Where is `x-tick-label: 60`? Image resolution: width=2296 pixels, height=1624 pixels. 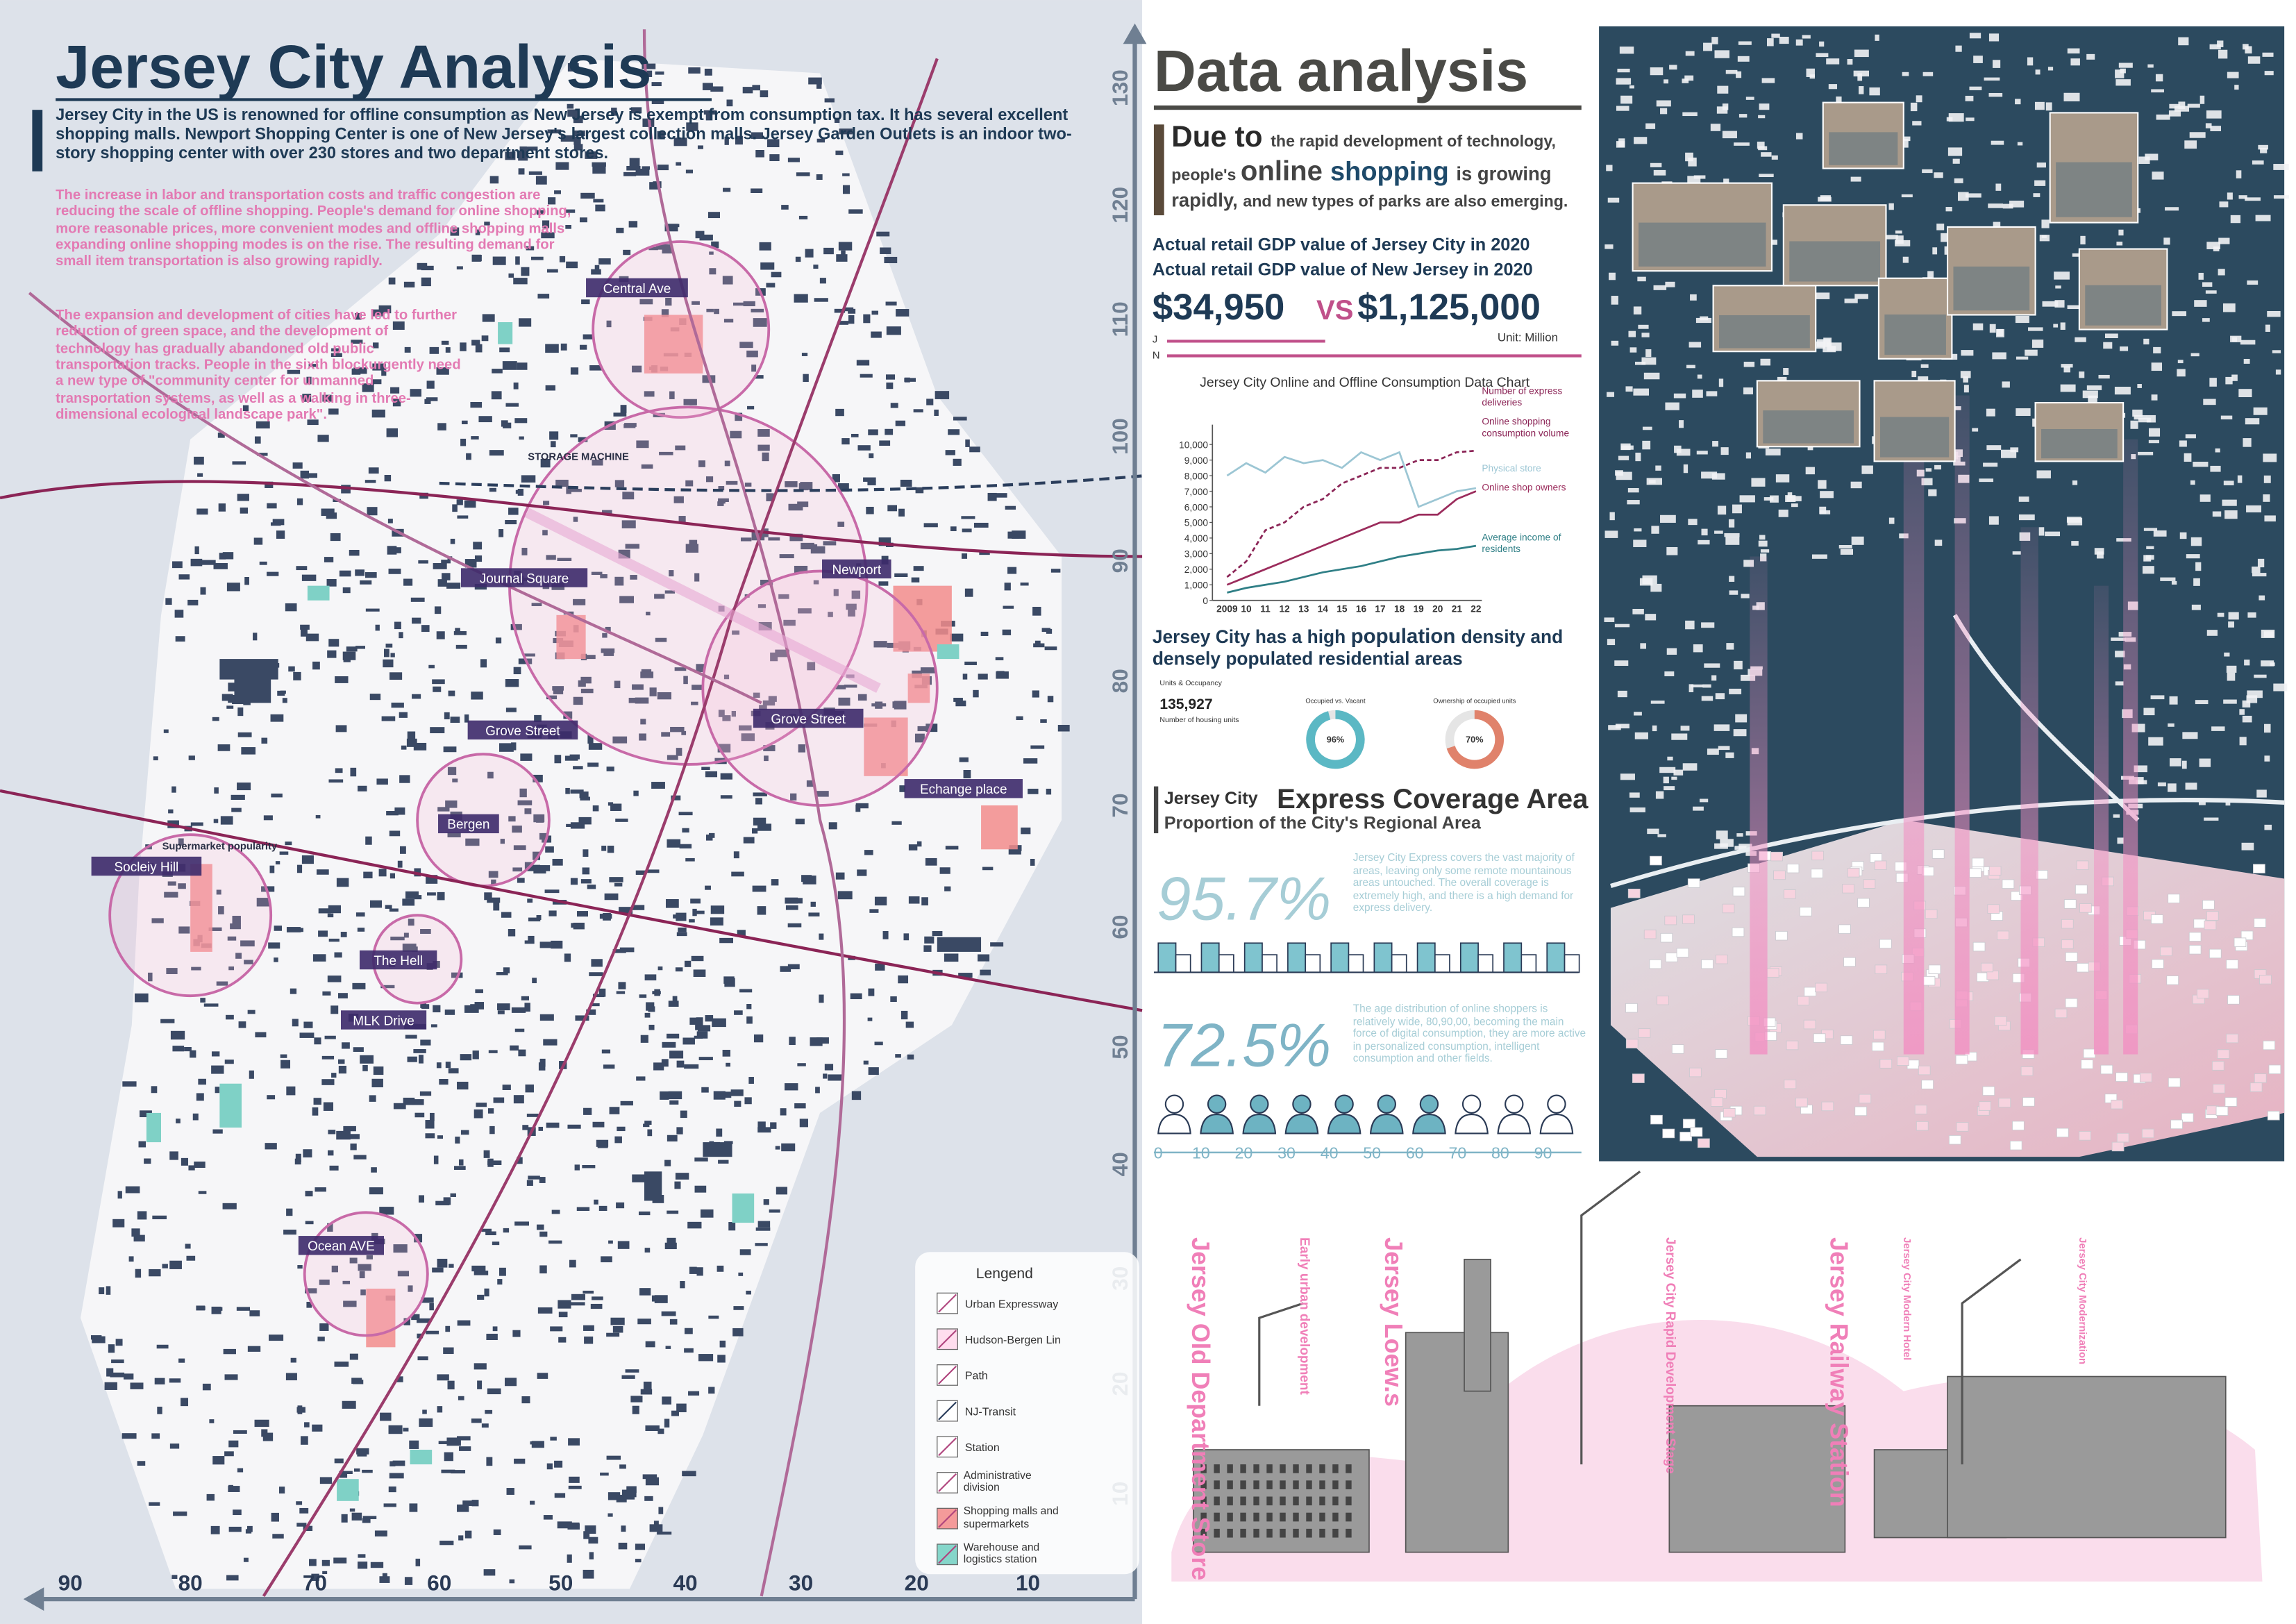 x-tick-label: 60 is located at coordinates (439, 1582).